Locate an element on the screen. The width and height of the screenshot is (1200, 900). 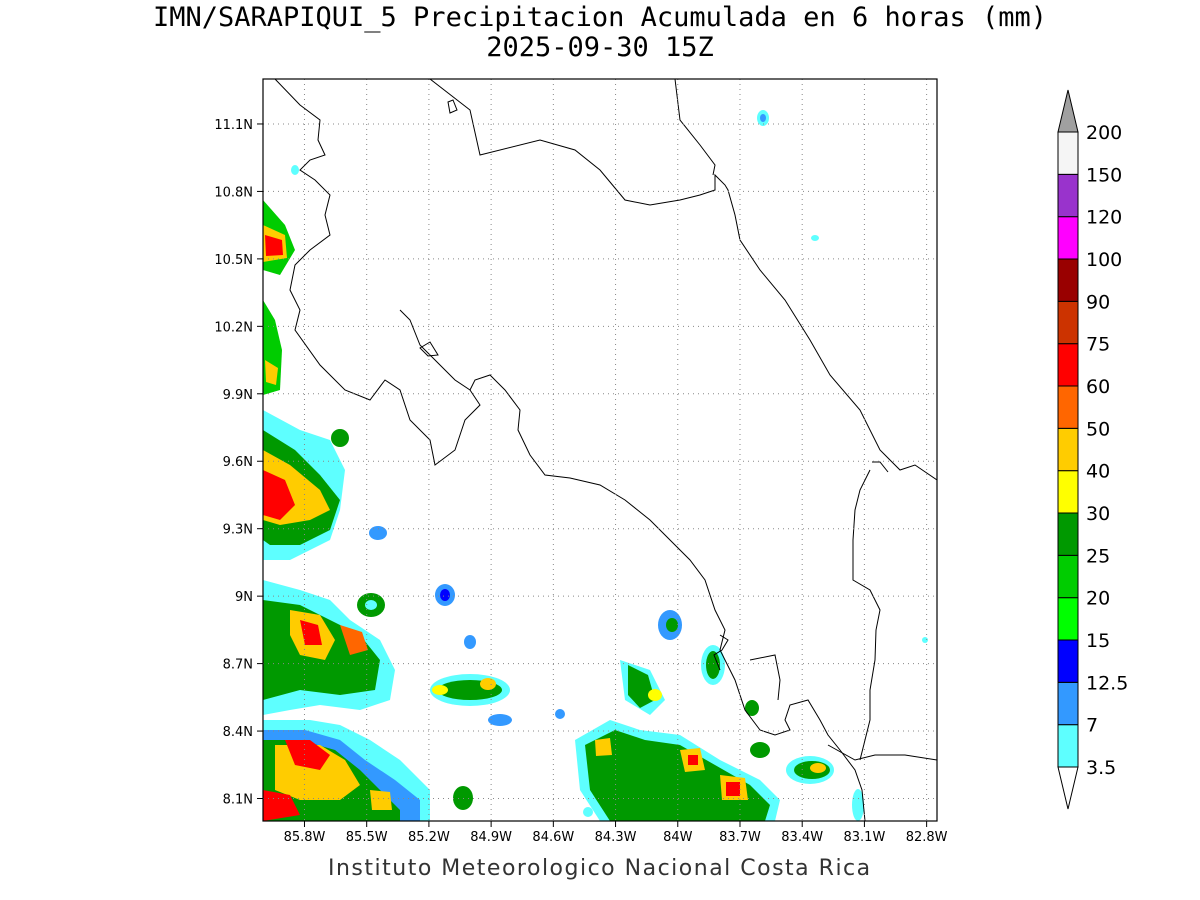
colorbar-label: 90 is located at coordinates (1098, 302).